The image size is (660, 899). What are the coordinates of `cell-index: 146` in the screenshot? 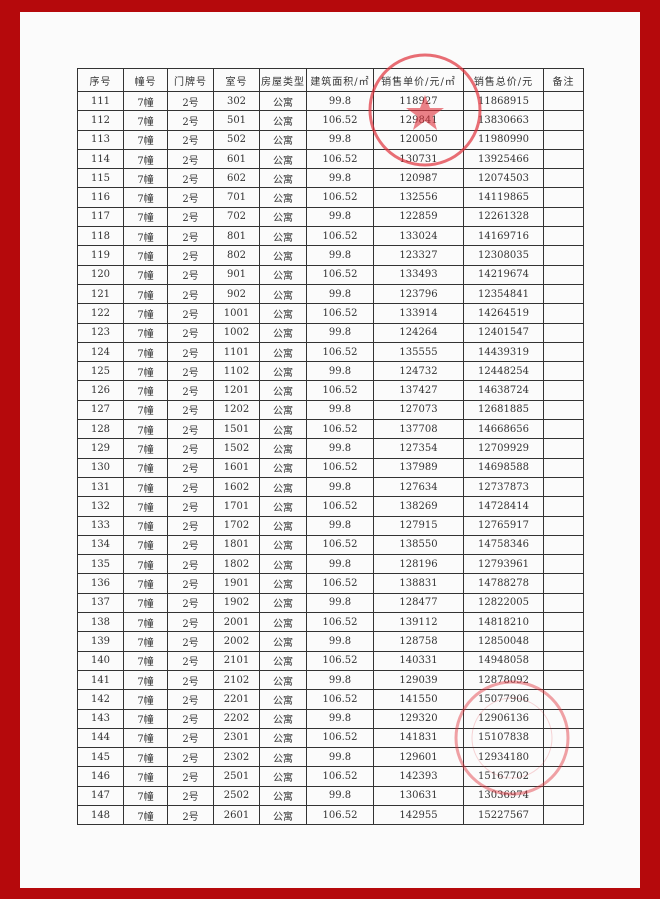 It's located at (100, 776).